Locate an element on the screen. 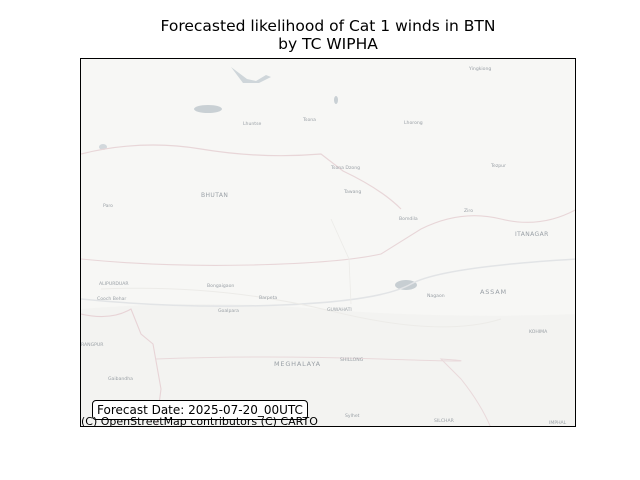  city-label: GUWAHATI is located at coordinates (339, 310).